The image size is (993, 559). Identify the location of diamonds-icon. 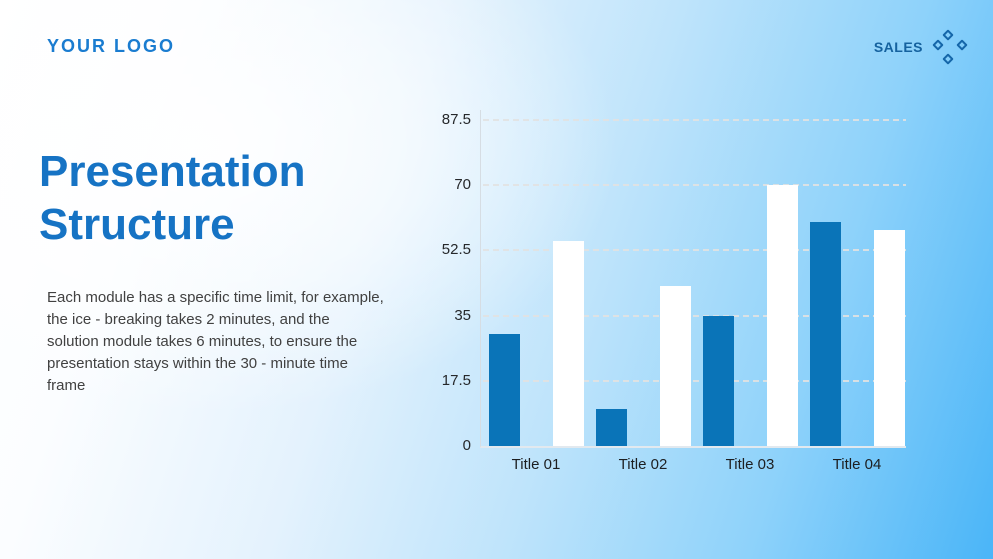
(950, 47).